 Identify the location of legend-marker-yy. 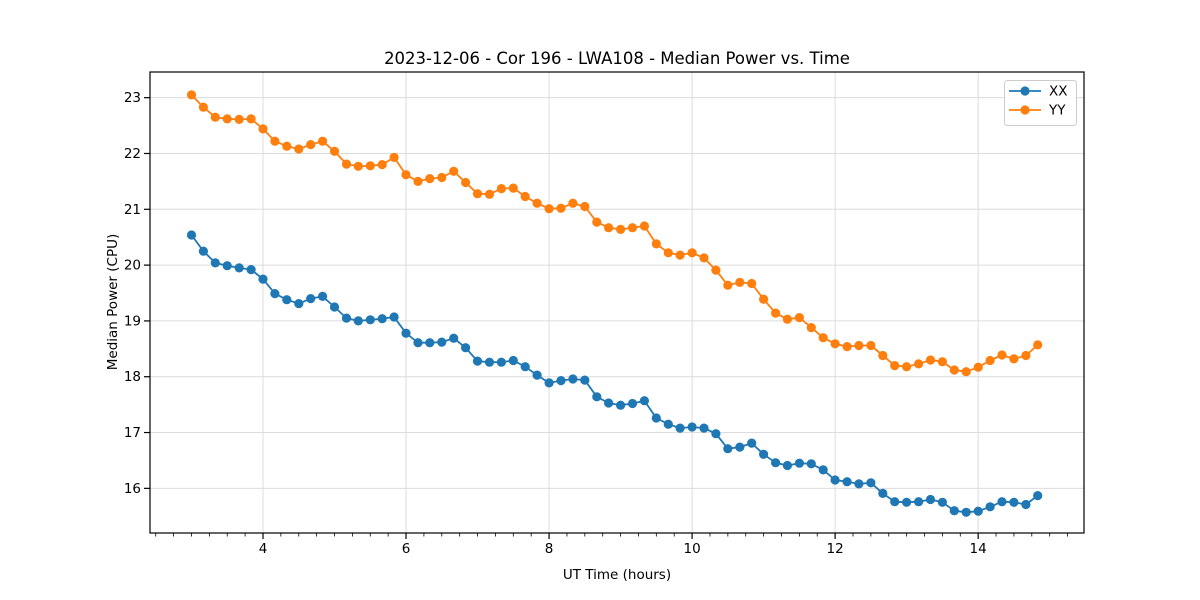
(1025, 110).